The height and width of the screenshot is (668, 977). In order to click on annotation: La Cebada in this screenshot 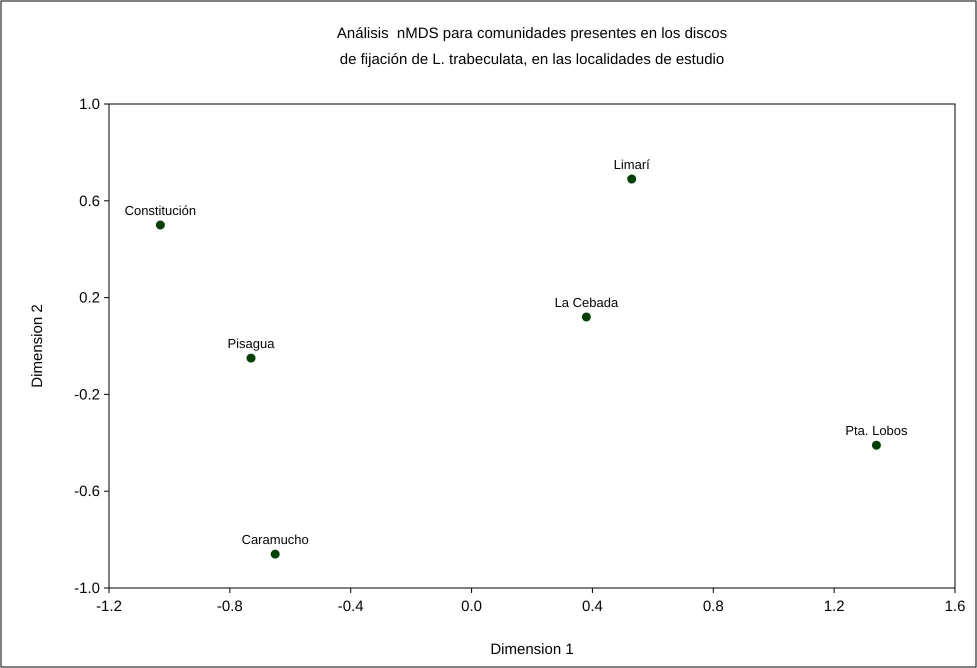, I will do `click(586, 302)`.